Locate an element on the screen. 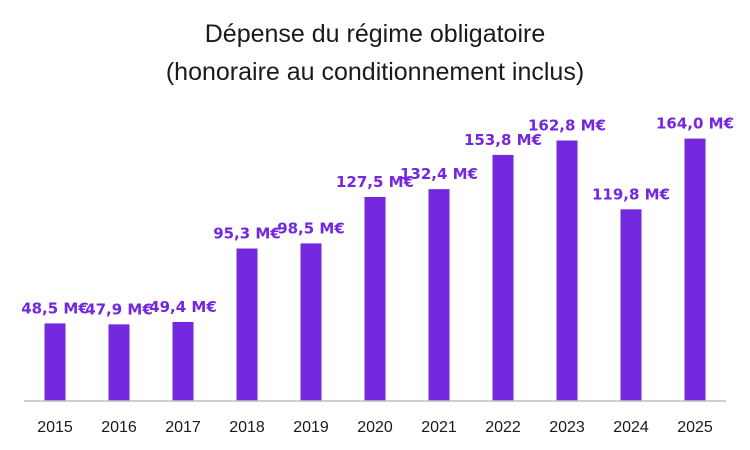 The height and width of the screenshot is (450, 750). x-tick-label-2017: 2017 is located at coordinates (183, 427).